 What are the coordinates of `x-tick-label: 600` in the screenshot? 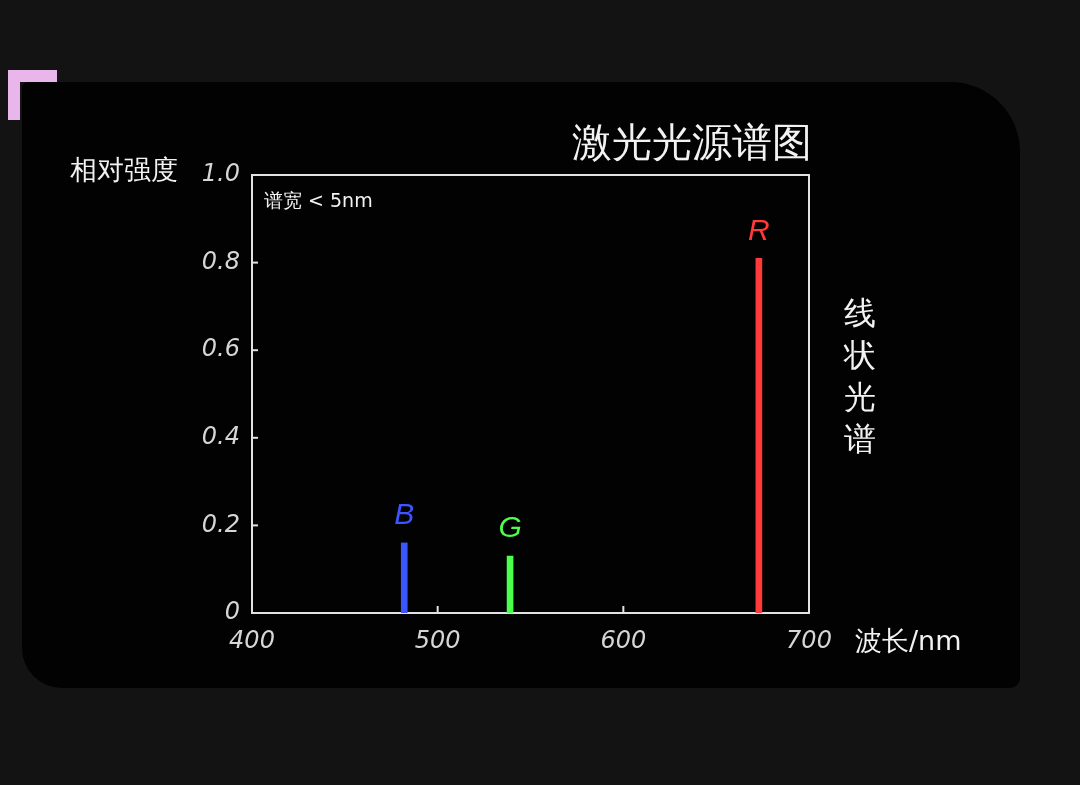 It's located at (623, 639).